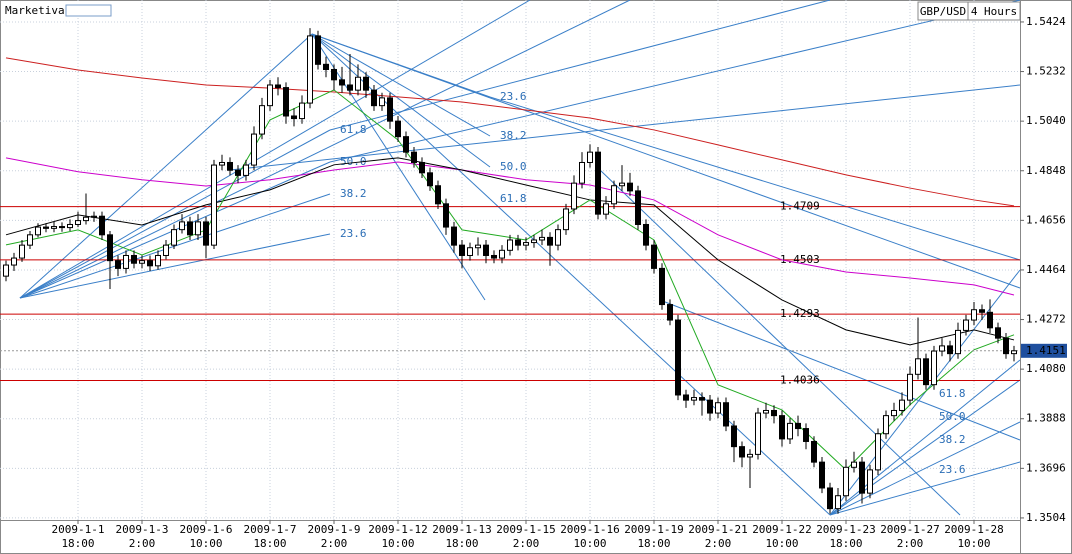 The height and width of the screenshot is (554, 1072). I want to click on x-tick-label: 2009-1-19, so click(654, 529).